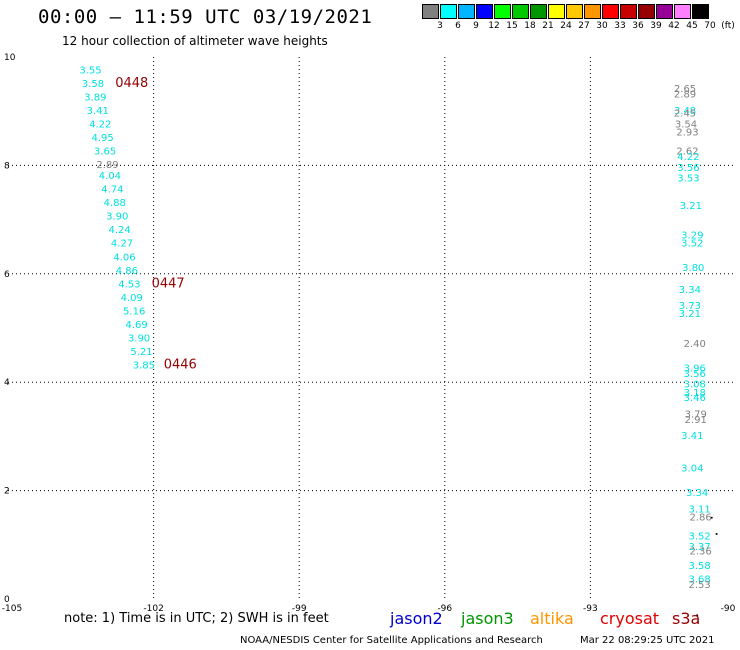 The image size is (740, 650). Describe the element at coordinates (168, 283) in the screenshot. I see `time-label: 0447` at that location.